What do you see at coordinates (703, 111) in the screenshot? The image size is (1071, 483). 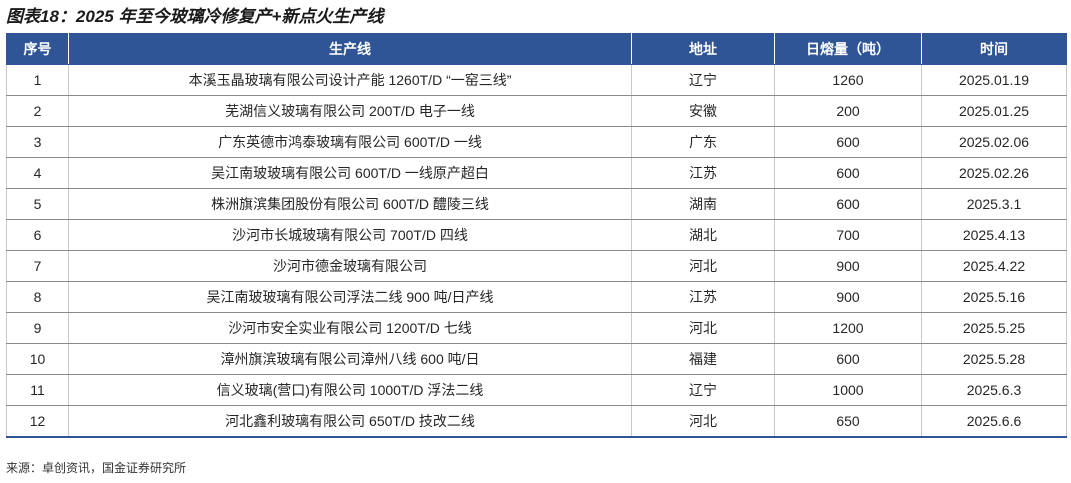 I see `cell-location: 安徽` at bounding box center [703, 111].